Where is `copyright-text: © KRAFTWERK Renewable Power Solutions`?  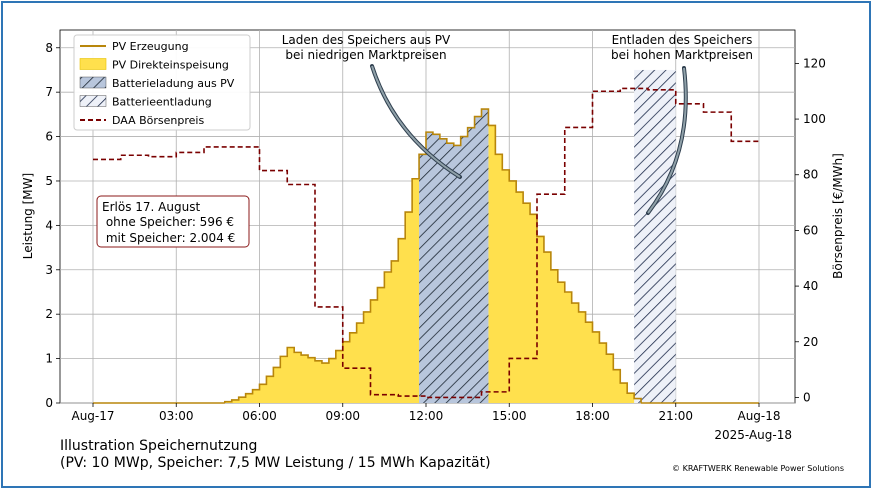
copyright-text: © KRAFTWERK Renewable Power Solutions is located at coordinates (758, 468).